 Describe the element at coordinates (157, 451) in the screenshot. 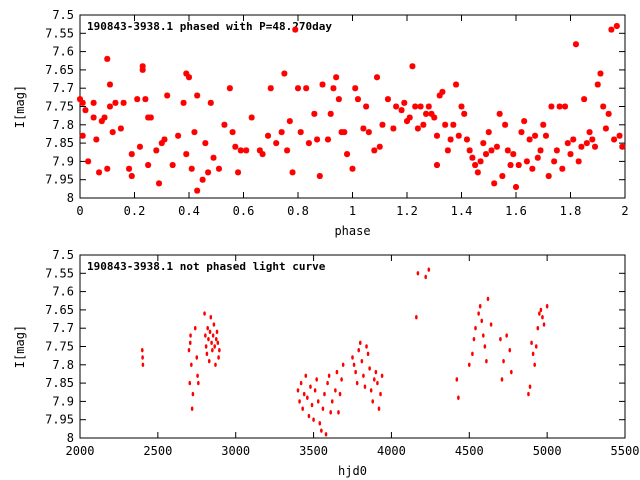

I see `unphased-xtick-label: 2500` at that location.